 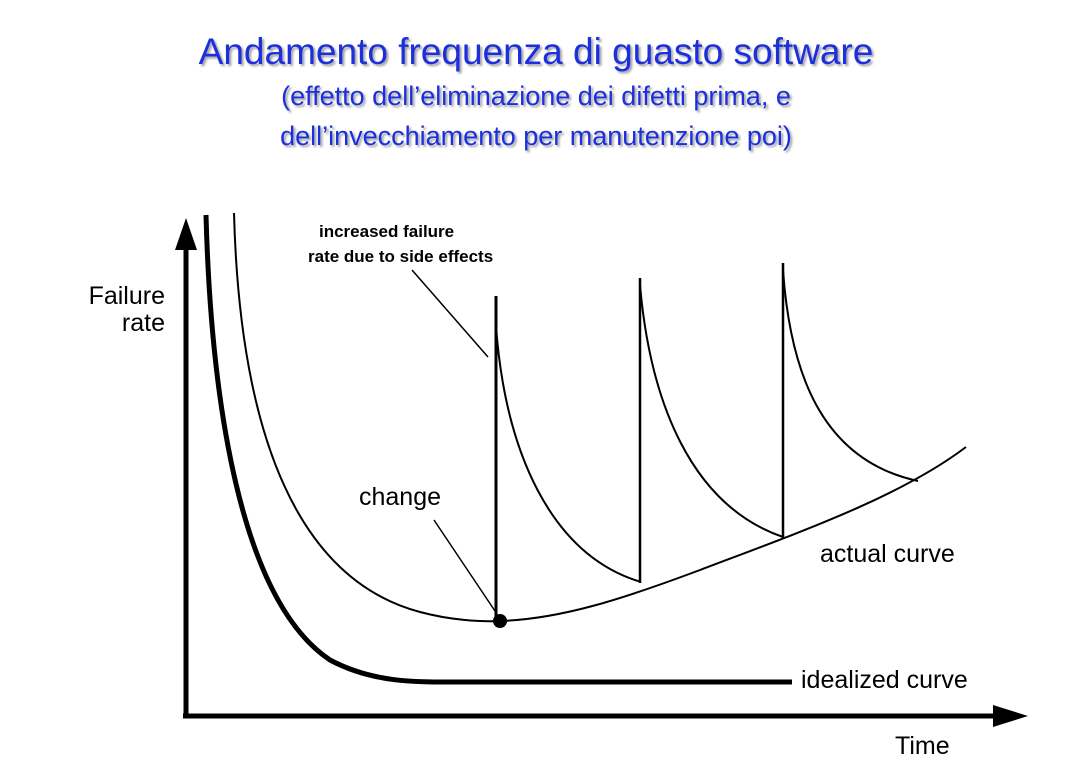 What do you see at coordinates (143, 323) in the screenshot?
I see `y-axis-label-line-2: rate` at bounding box center [143, 323].